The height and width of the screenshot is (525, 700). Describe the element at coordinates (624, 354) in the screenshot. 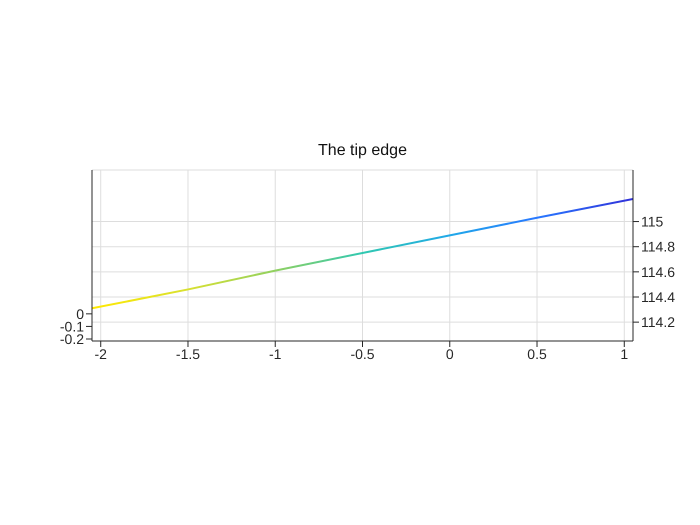

I see `x-tick-label: 1` at that location.